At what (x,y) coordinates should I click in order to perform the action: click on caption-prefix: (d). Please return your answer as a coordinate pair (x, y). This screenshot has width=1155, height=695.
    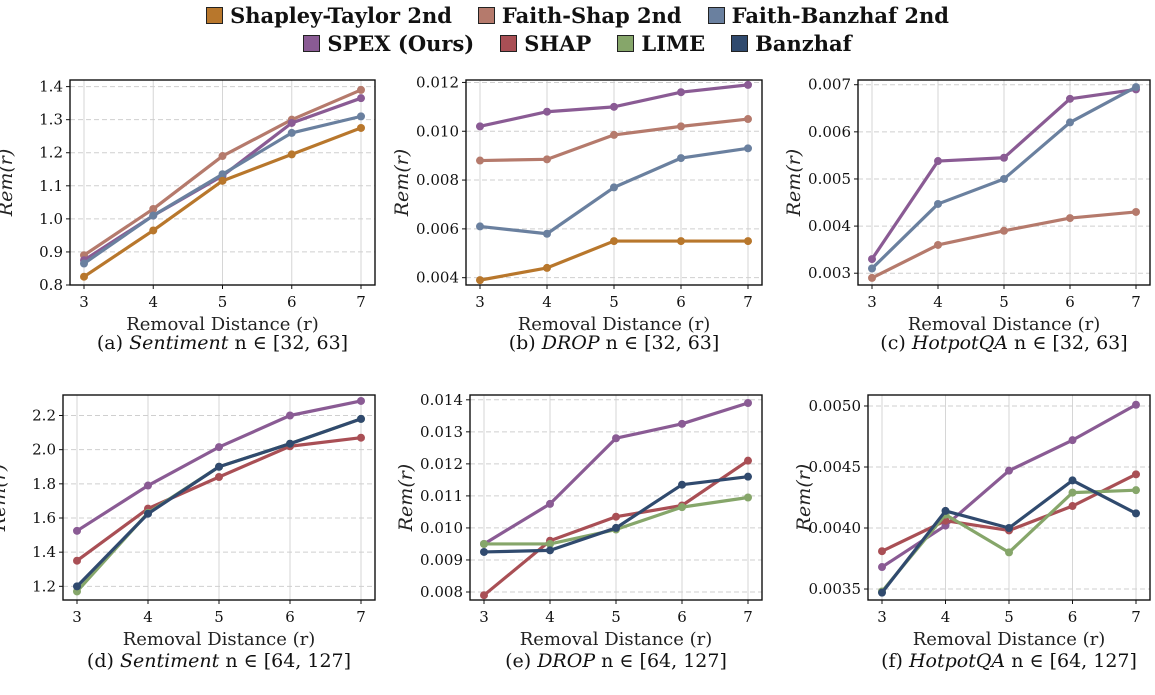
    Looking at the image, I should click on (103, 661).